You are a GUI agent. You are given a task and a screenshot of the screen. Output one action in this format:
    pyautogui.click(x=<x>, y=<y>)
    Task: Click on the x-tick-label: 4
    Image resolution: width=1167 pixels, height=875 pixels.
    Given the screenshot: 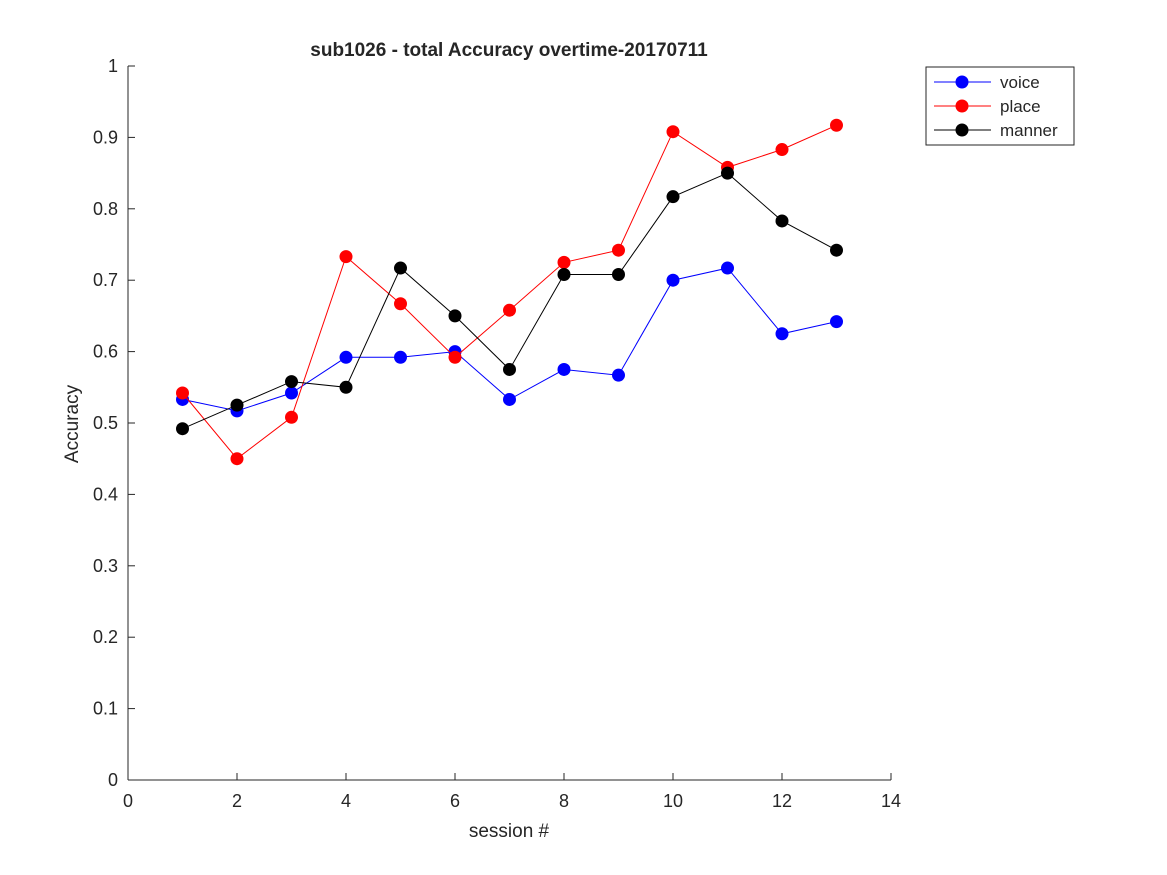 What is the action you would take?
    pyautogui.click(x=346, y=801)
    